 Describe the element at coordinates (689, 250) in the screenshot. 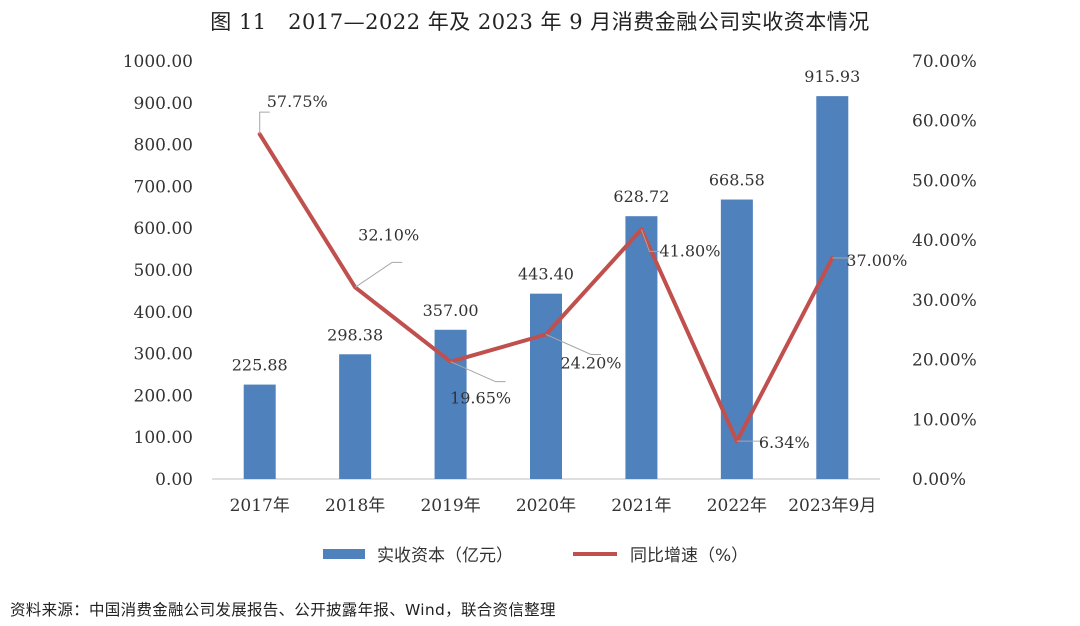

I see `line-value-label: 41.80%` at that location.